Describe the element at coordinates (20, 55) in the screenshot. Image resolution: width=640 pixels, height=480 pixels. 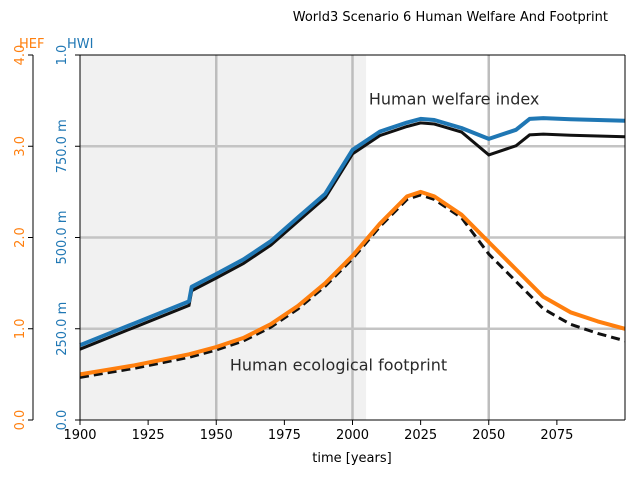
I see `hef-tick-label: 4.0` at that location.